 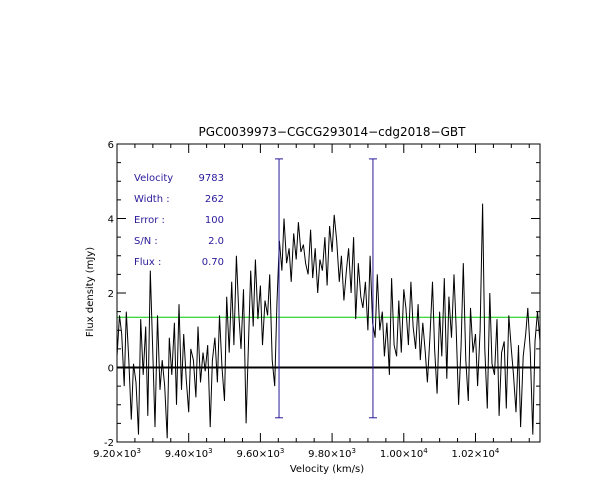 What do you see at coordinates (332, 453) in the screenshot?
I see `x-tick-label: 9.80×103` at bounding box center [332, 453].